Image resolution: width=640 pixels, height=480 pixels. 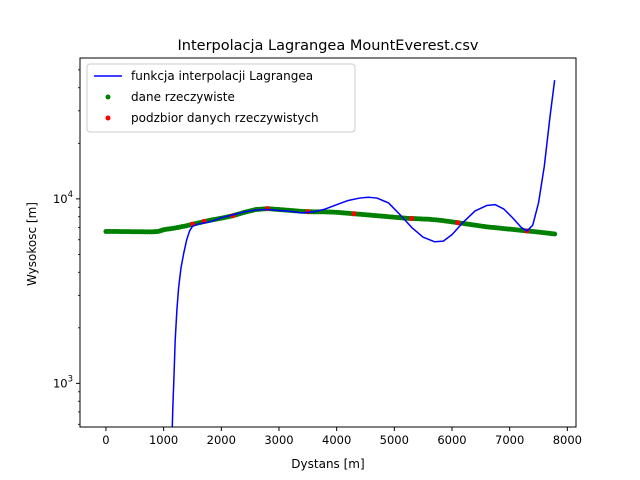 I want to click on legend-label: dane rzeczywiste, so click(x=183, y=97).